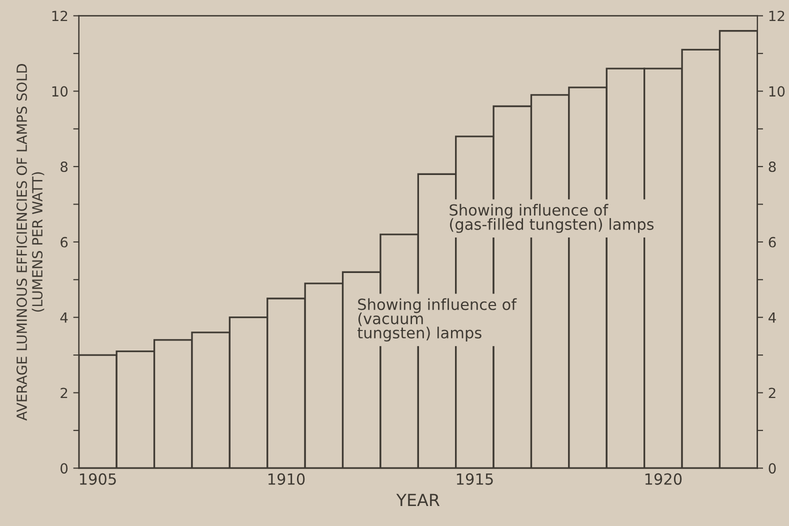 This screenshot has height=526, width=789. What do you see at coordinates (64, 242) in the screenshot?
I see `y-tick-label: 6` at bounding box center [64, 242].